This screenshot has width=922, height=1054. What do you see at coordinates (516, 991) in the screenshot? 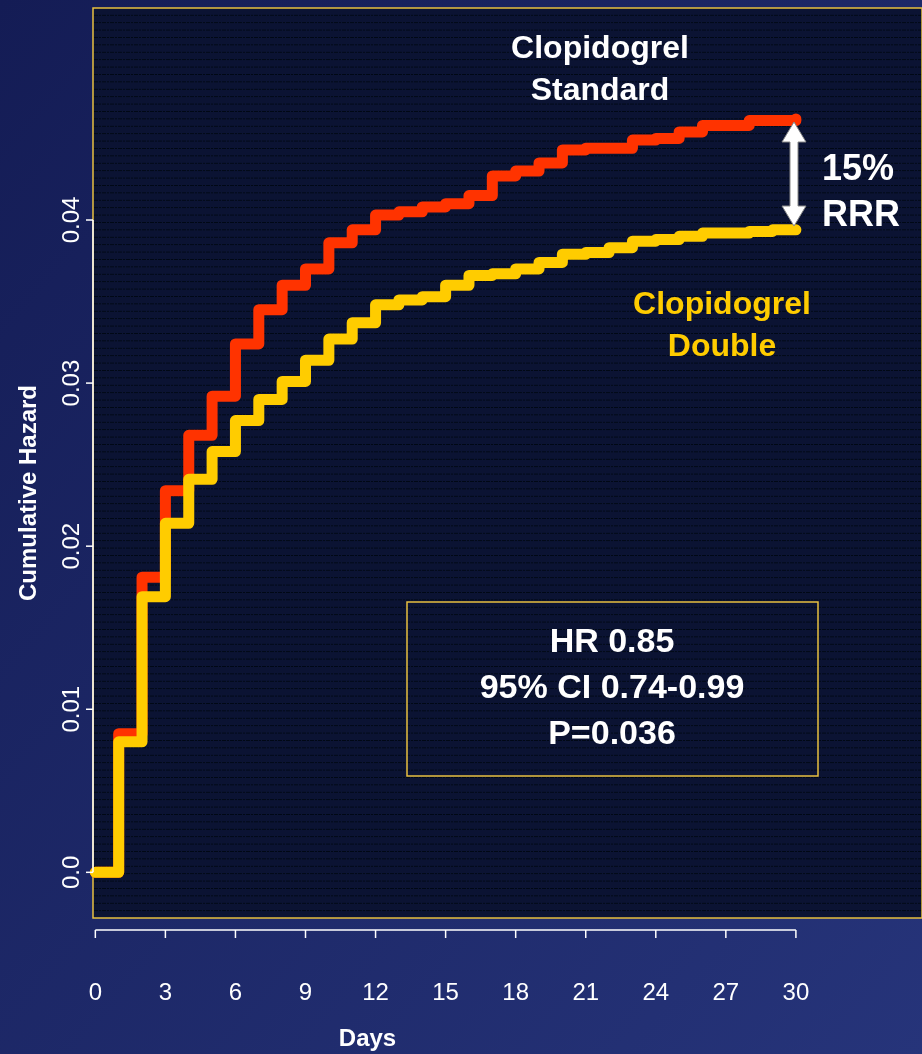
I see `x-tick-label: 18` at bounding box center [516, 991].